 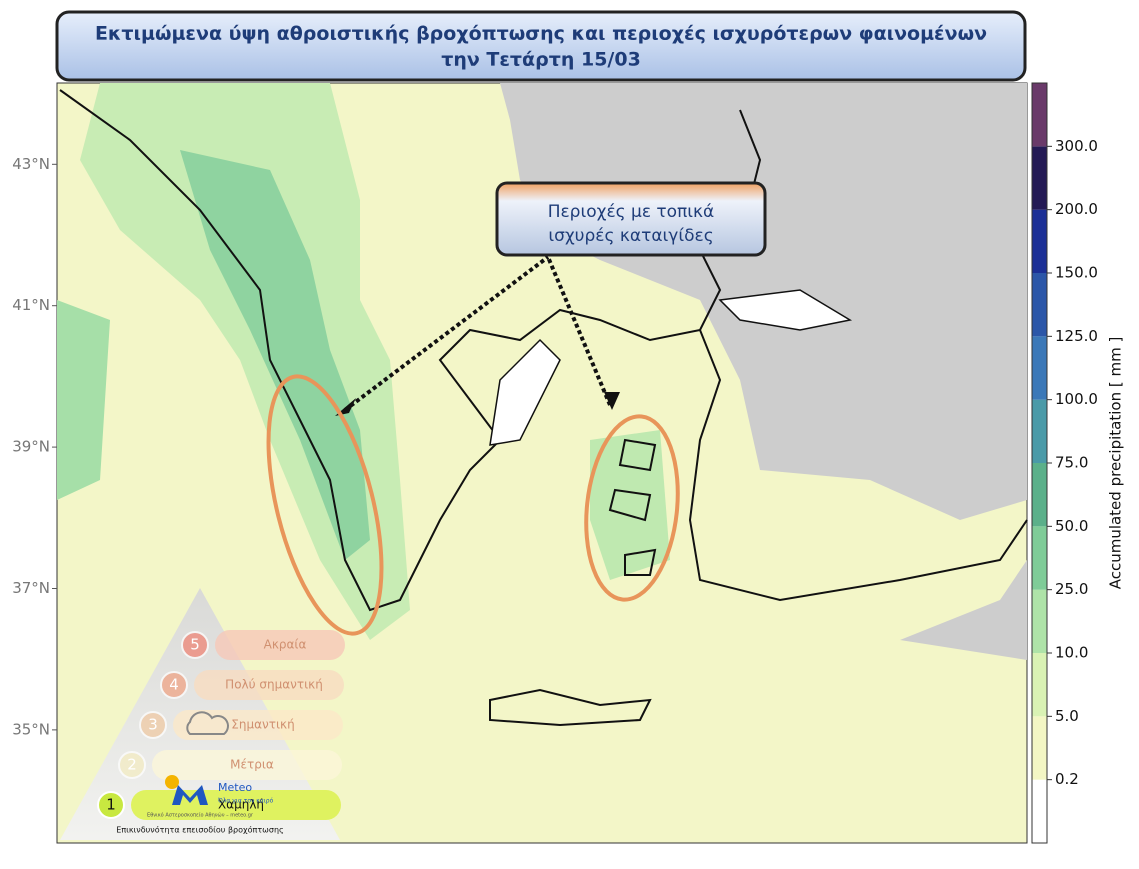 What do you see at coordinates (541, 60) in the screenshot?
I see `title: την Τετάρτη 15/03` at bounding box center [541, 60].